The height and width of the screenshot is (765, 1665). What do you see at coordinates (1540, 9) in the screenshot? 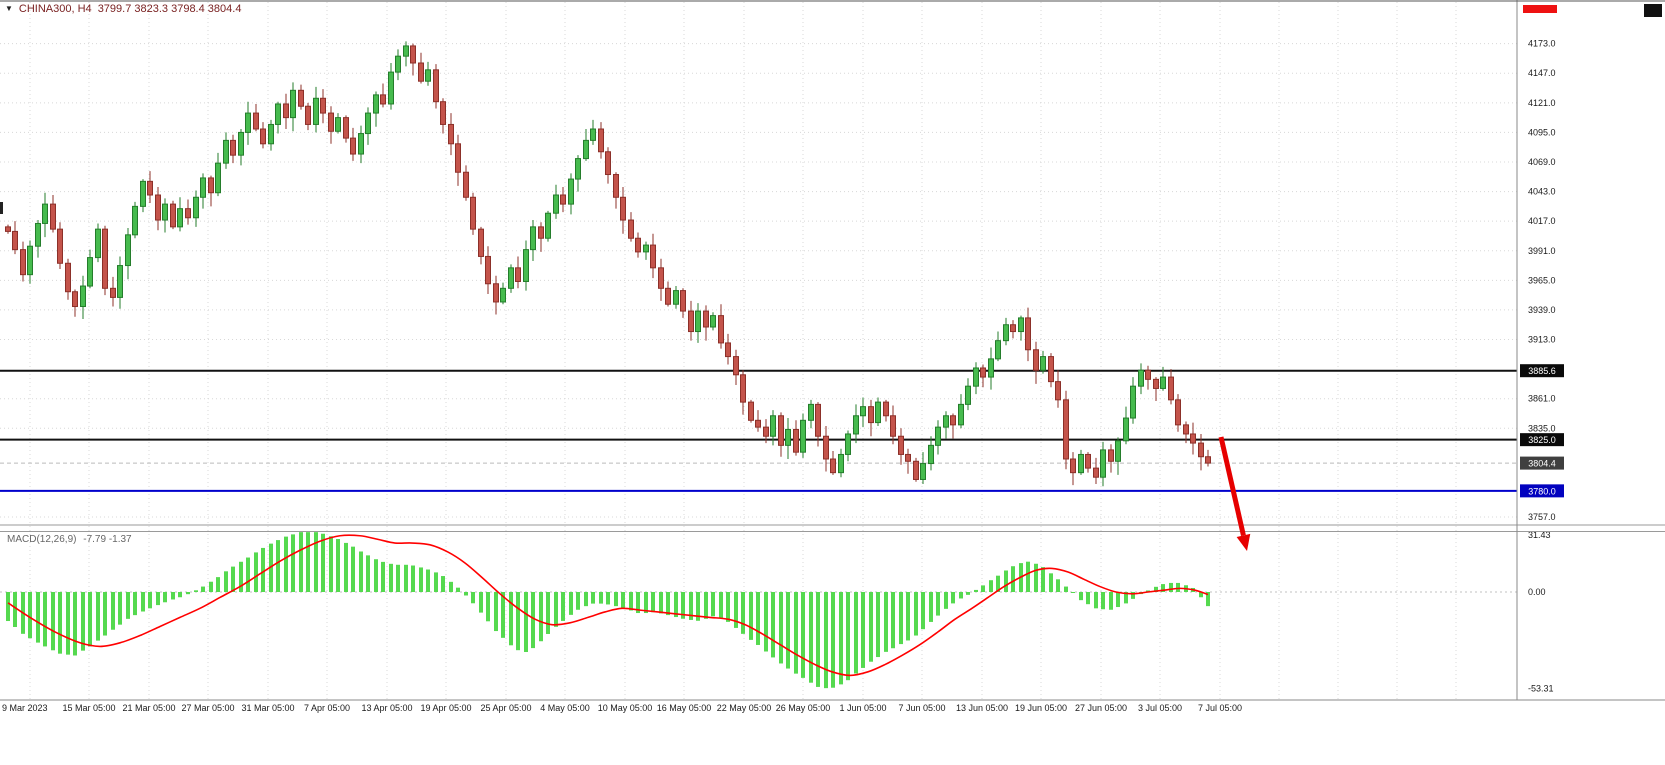
I see `axis-top-red-marker` at bounding box center [1540, 9].